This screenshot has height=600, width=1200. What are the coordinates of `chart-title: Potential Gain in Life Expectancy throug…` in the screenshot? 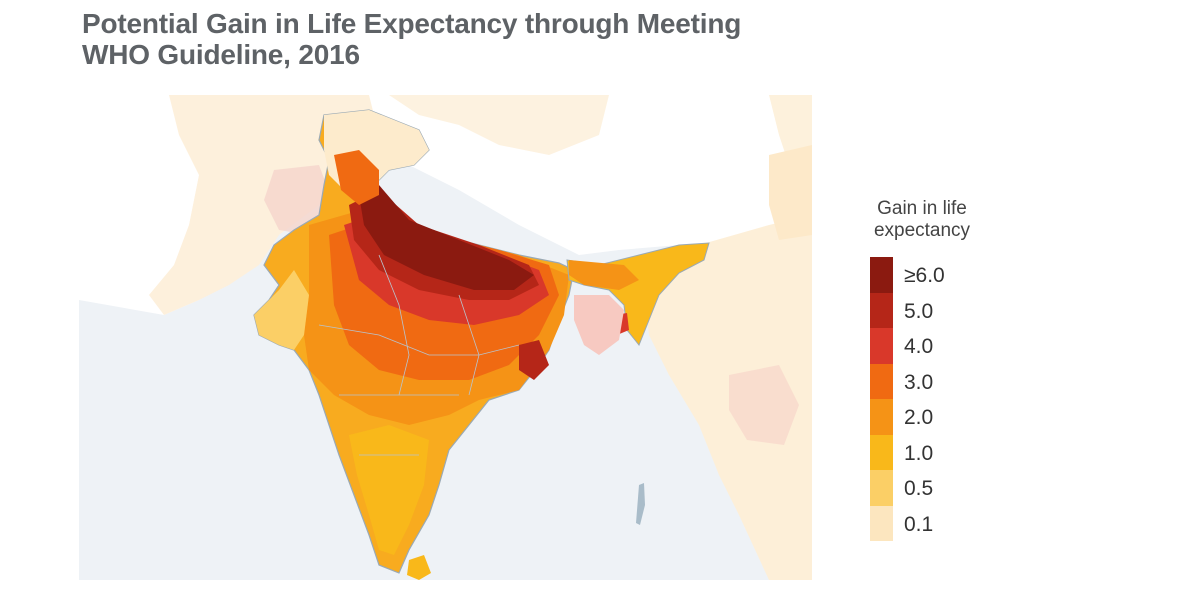 It's located at (442, 39).